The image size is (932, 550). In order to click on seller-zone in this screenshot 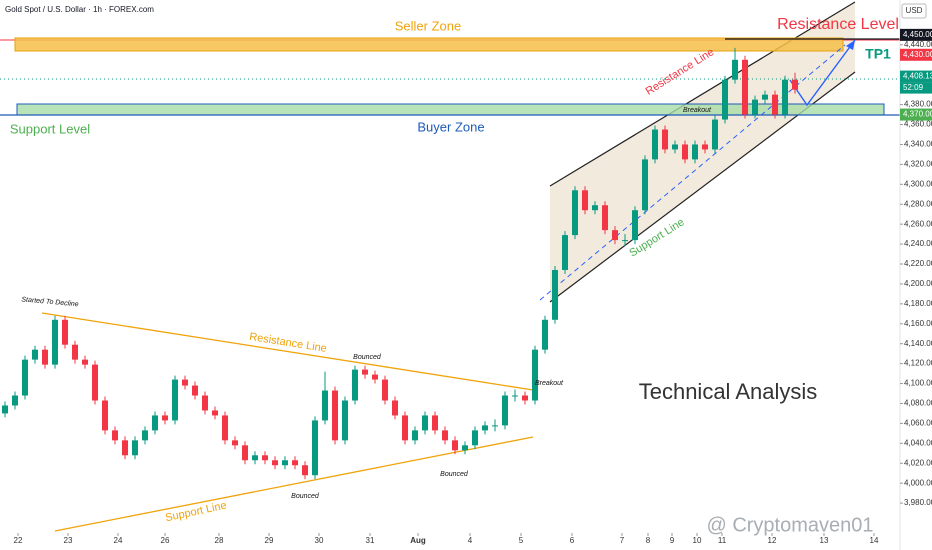, I will do `click(429, 44)`.